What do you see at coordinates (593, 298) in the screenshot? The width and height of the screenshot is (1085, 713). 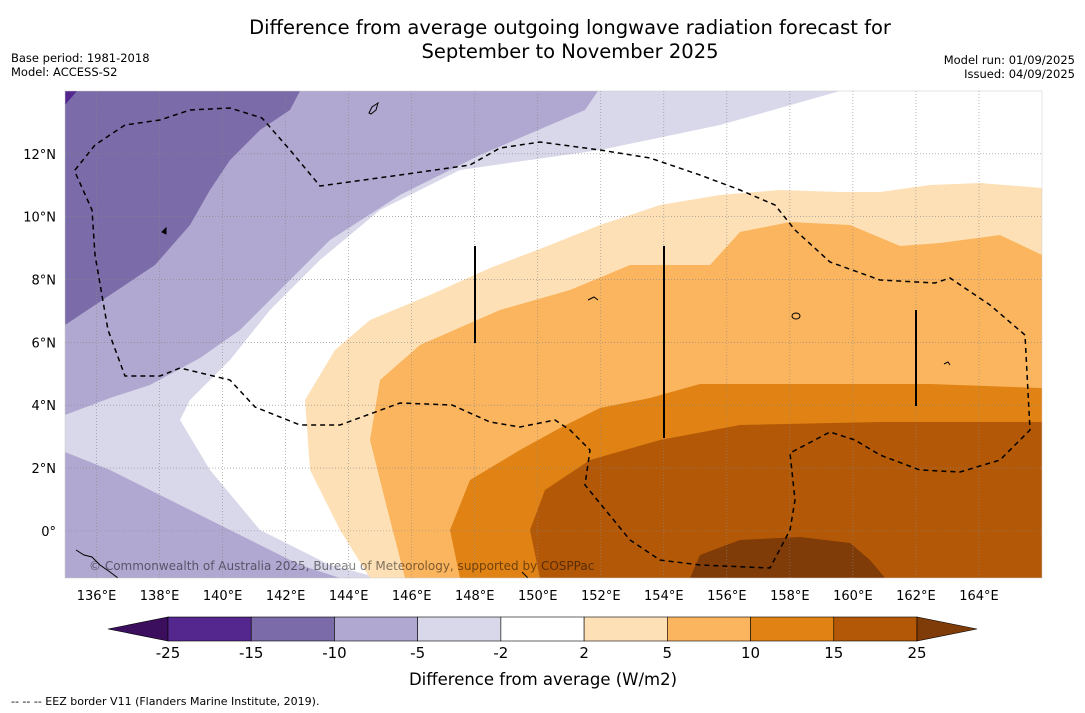 I see `island-chuuk` at bounding box center [593, 298].